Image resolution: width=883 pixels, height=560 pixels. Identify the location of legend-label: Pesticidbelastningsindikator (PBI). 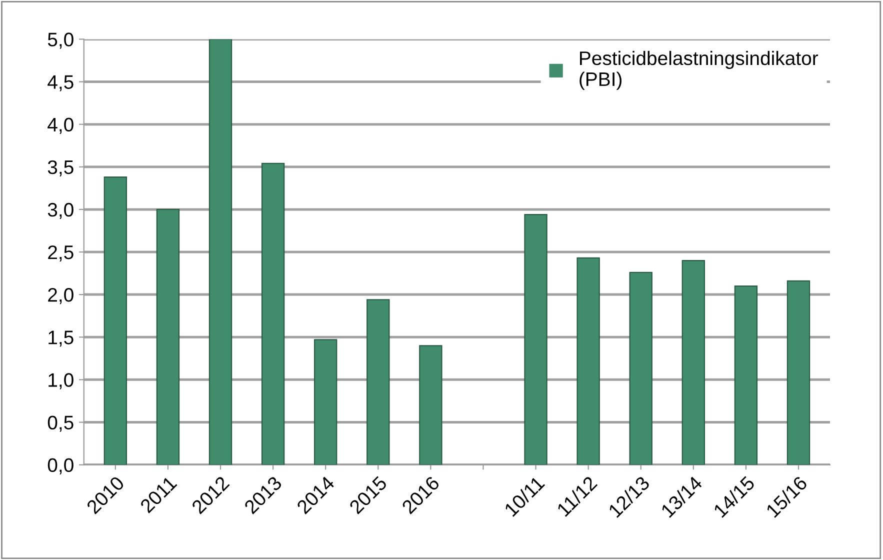
(699, 70).